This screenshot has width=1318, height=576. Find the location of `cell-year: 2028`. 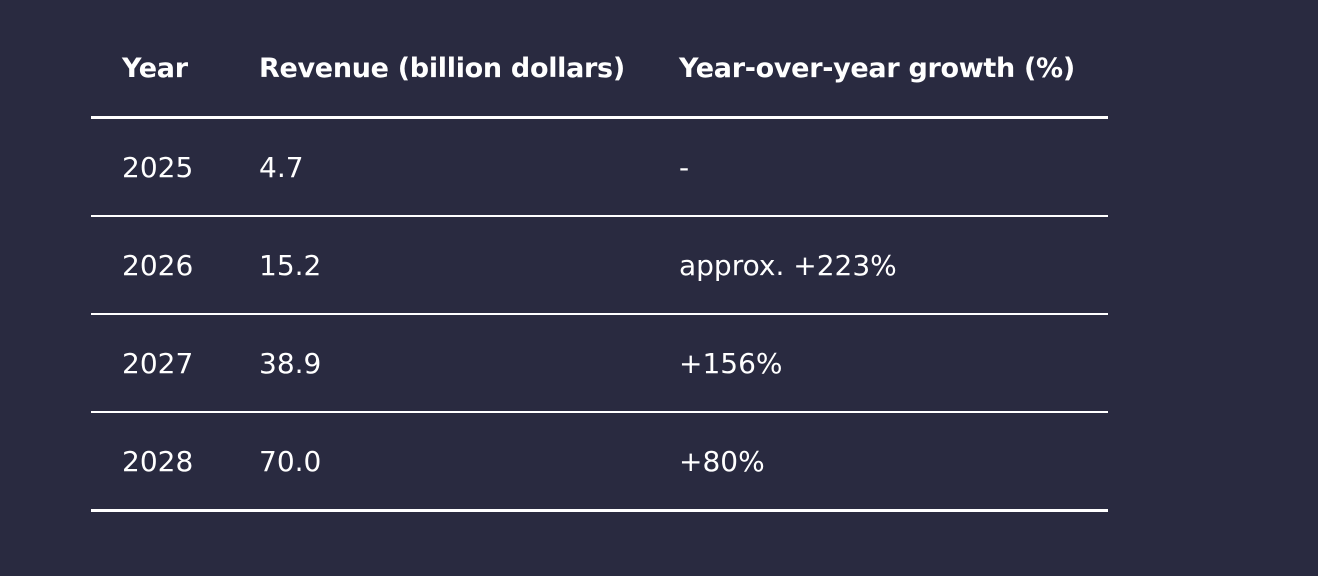

cell-year: 2028 is located at coordinates (159, 462).